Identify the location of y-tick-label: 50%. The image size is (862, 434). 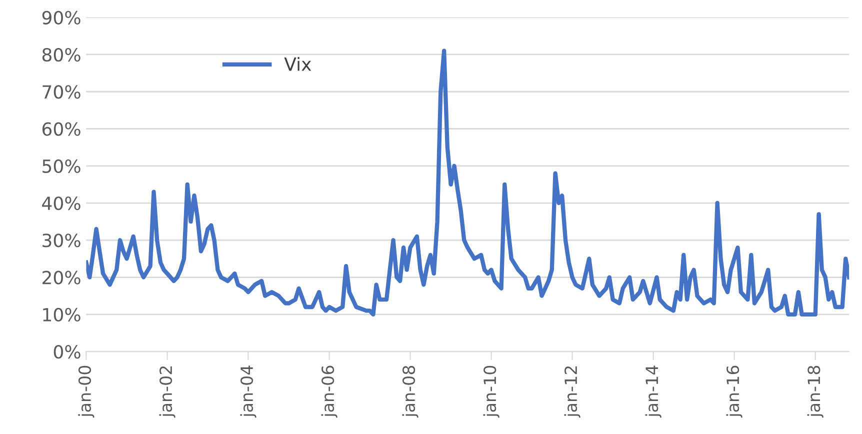
(61, 166).